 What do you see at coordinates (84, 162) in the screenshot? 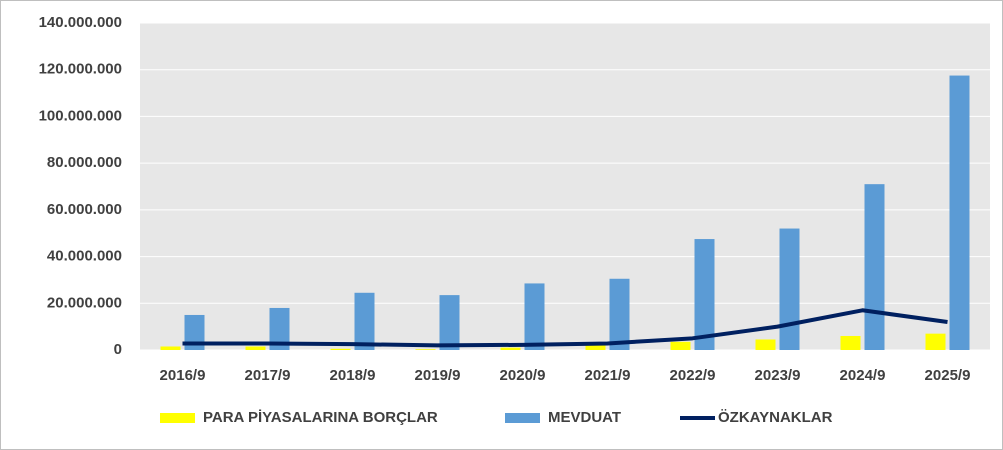
I see `y-tick-label: 80.000.000` at bounding box center [84, 162].